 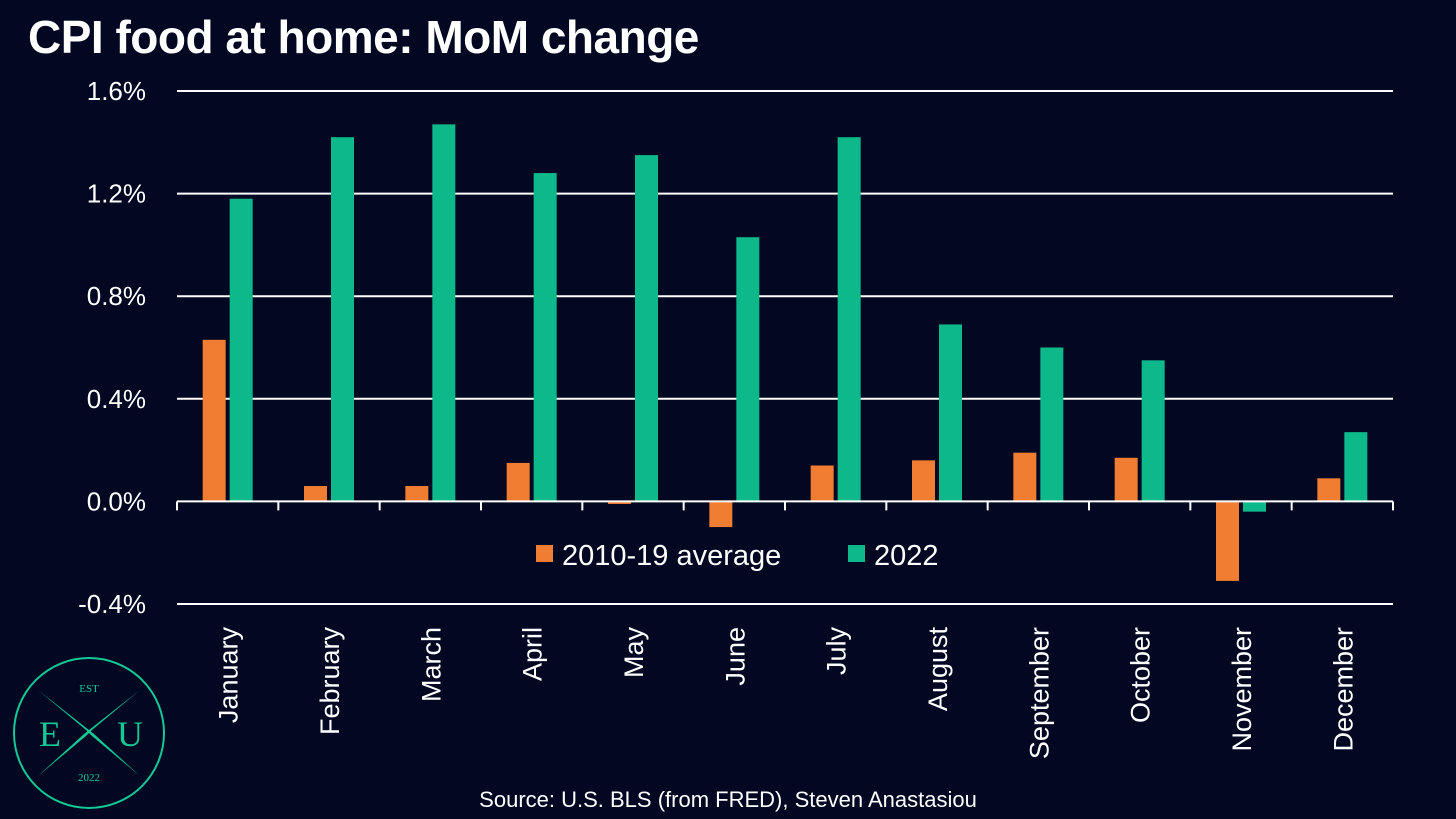 I want to click on logo-top-text: EST, so click(x=89, y=689).